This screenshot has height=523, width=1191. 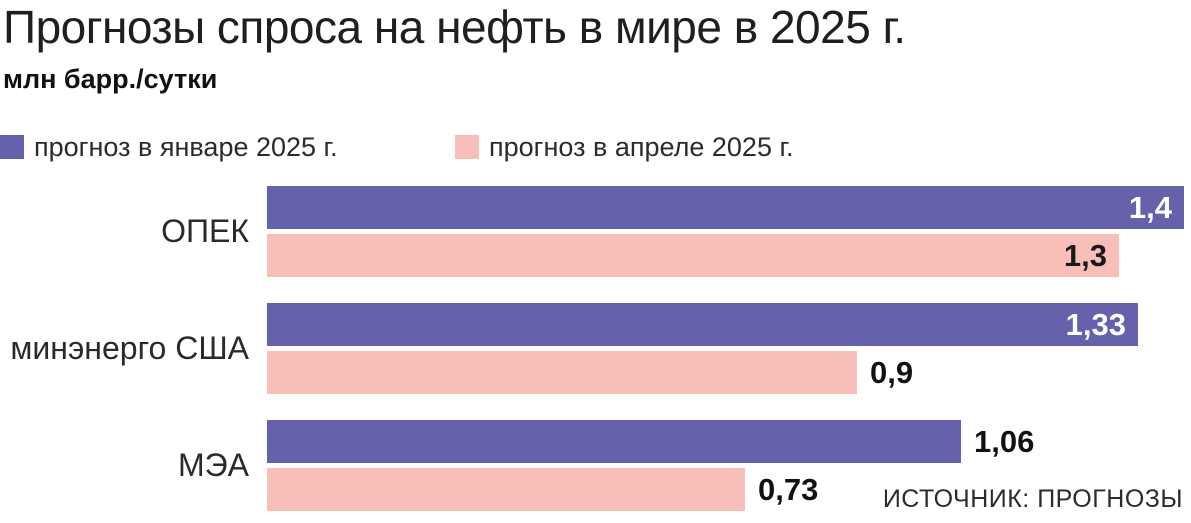 What do you see at coordinates (467, 147) in the screenshot?
I see `legend-swatch-april` at bounding box center [467, 147].